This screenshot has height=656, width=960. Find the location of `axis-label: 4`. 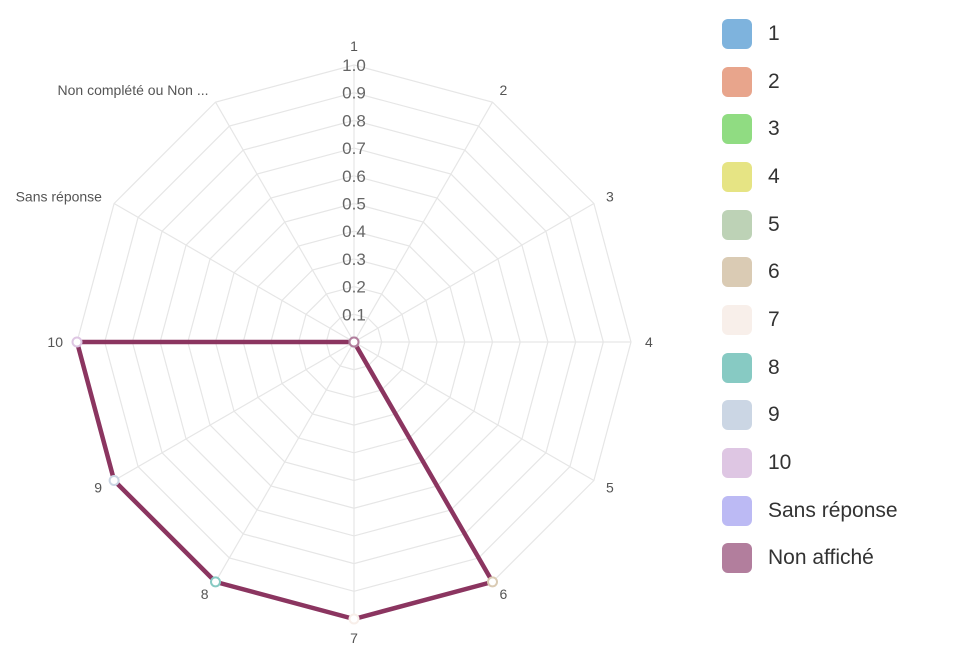

axis-label: 4 is located at coordinates (649, 342).